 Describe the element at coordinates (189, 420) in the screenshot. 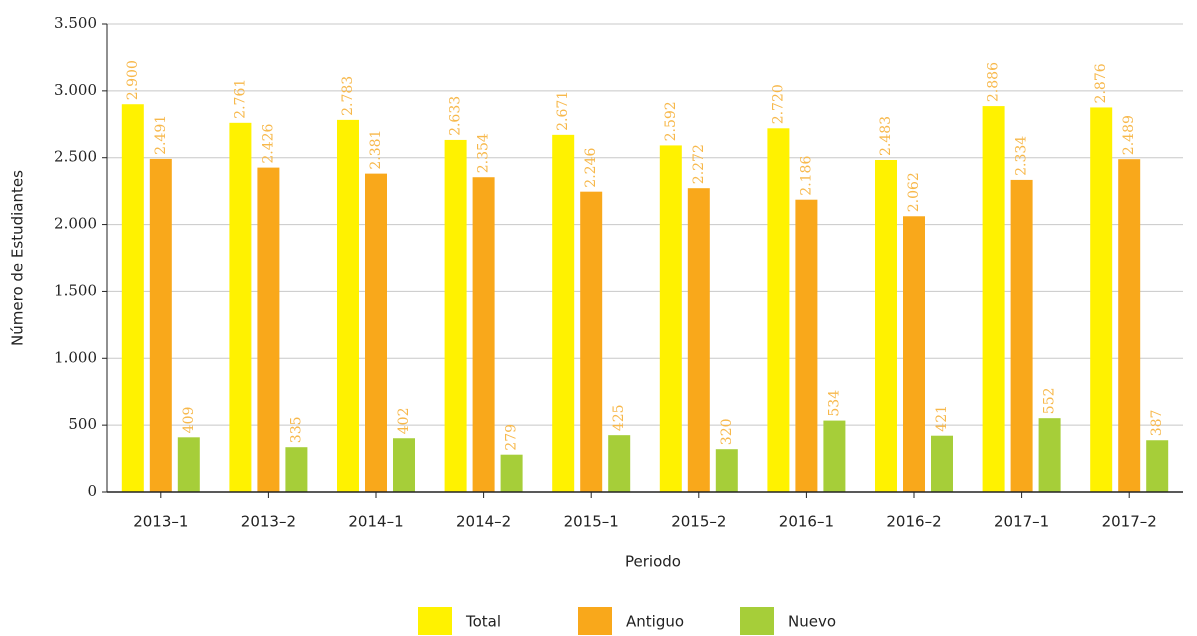

I see `value-label: 409` at that location.